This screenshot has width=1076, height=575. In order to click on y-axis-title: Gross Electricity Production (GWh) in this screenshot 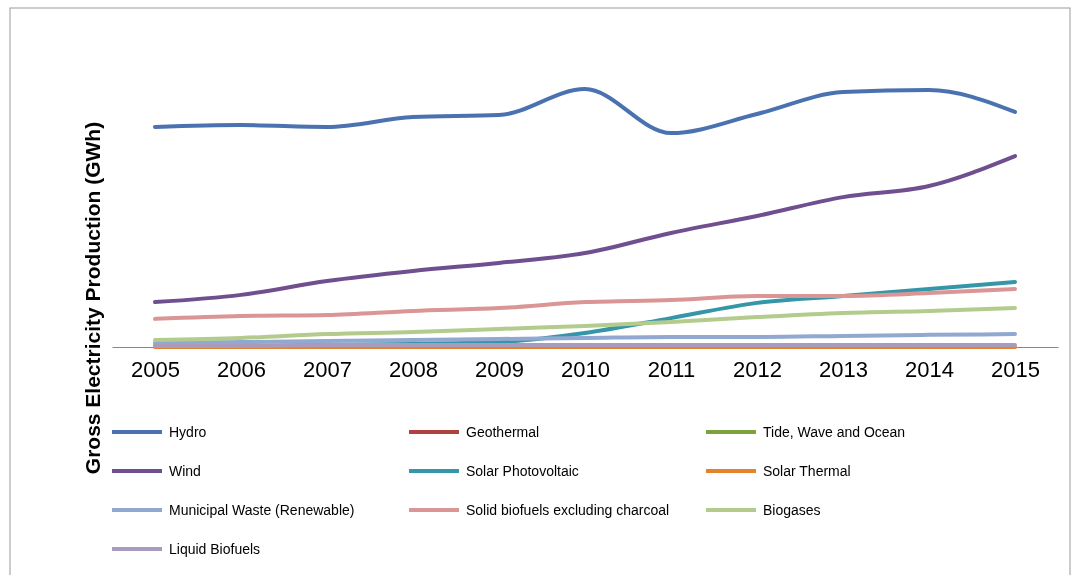, I will do `click(92, 298)`.